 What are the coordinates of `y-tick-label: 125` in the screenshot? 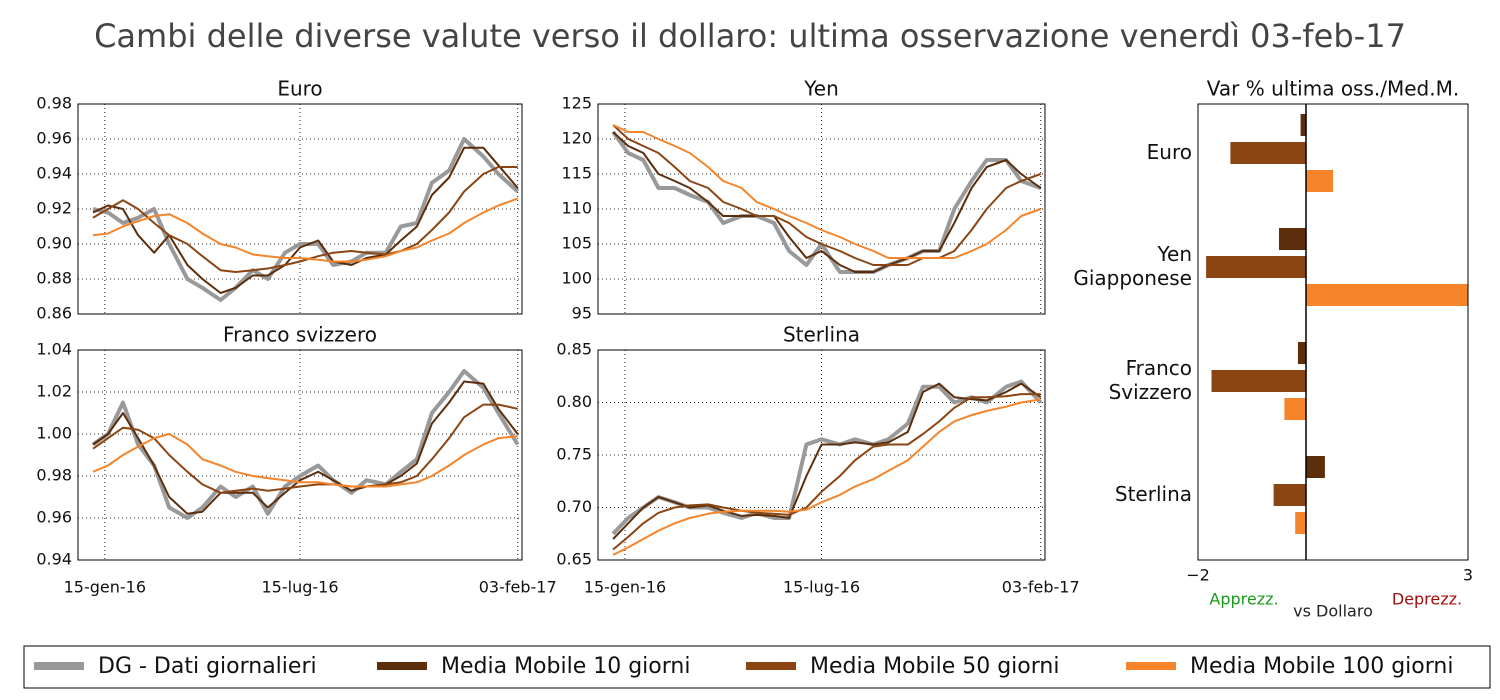 It's located at (576, 103).